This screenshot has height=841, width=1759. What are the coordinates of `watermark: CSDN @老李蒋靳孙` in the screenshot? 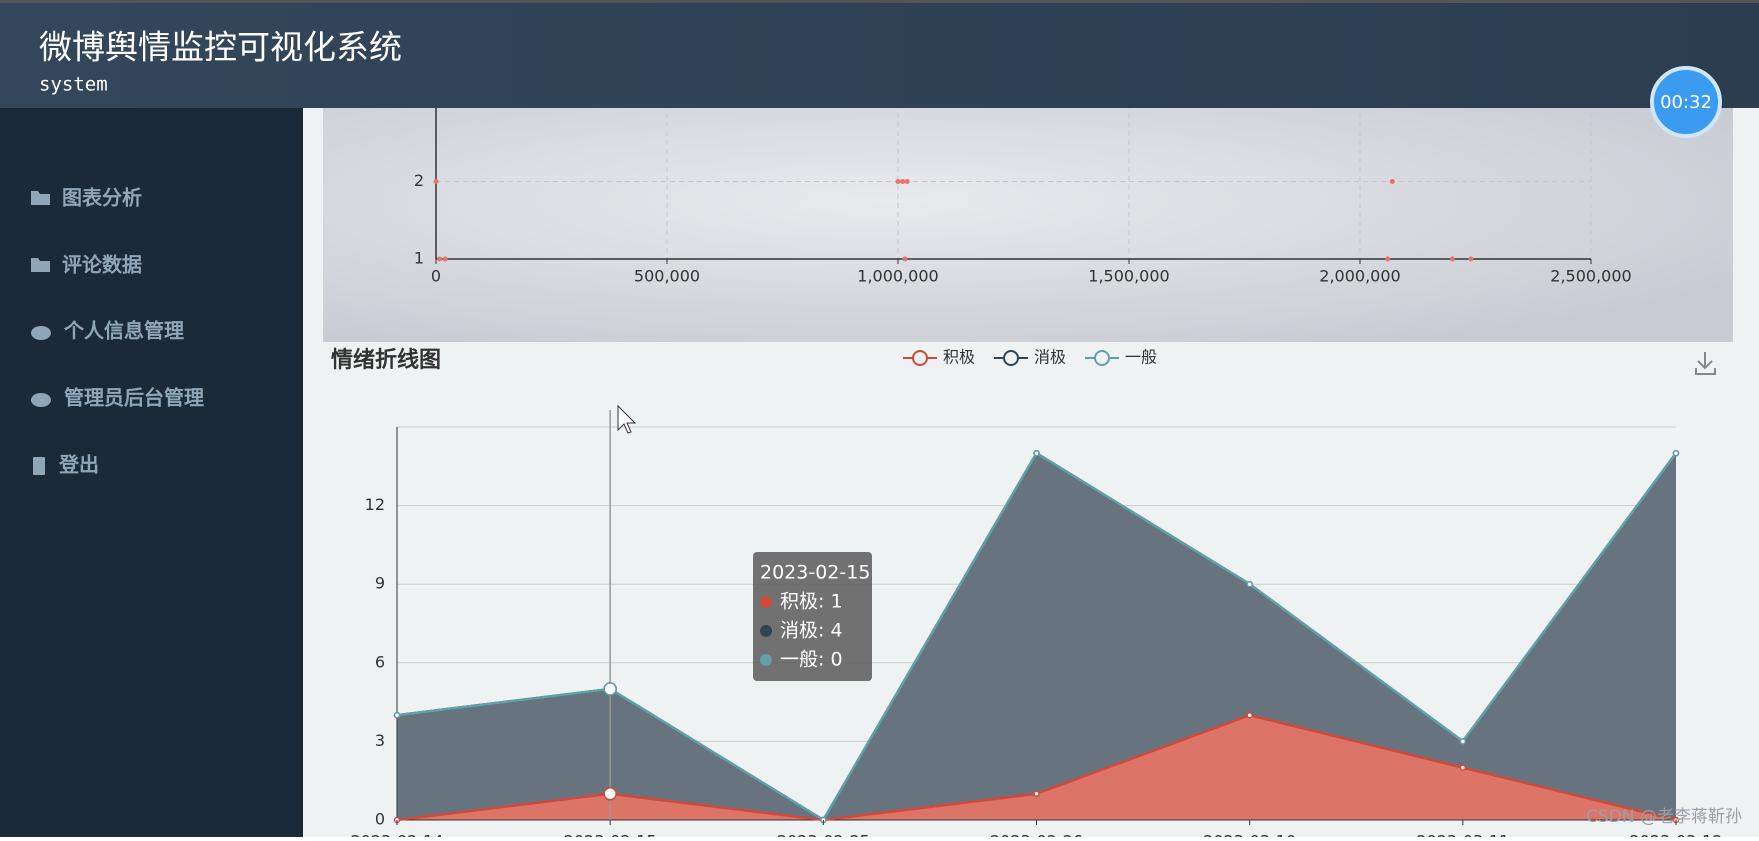 It's located at (1664, 817).